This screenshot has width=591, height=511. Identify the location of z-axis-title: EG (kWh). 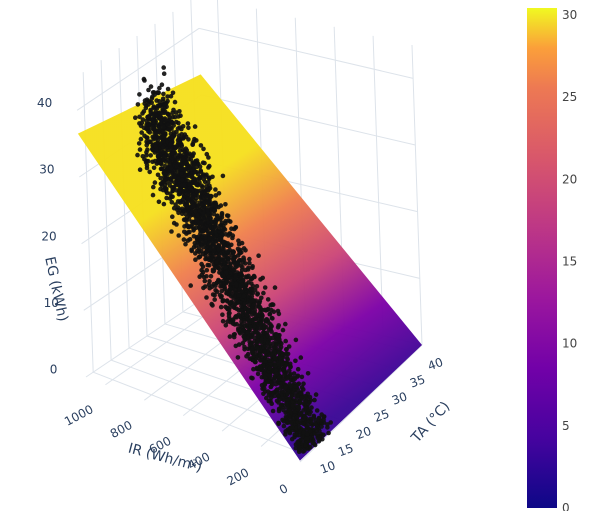
(55, 289).